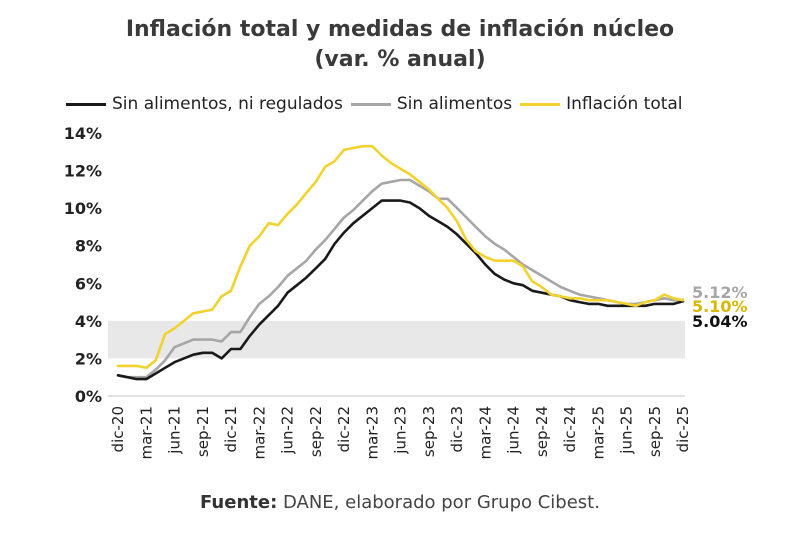  I want to click on x-tick-label: sep-23, so click(429, 431).